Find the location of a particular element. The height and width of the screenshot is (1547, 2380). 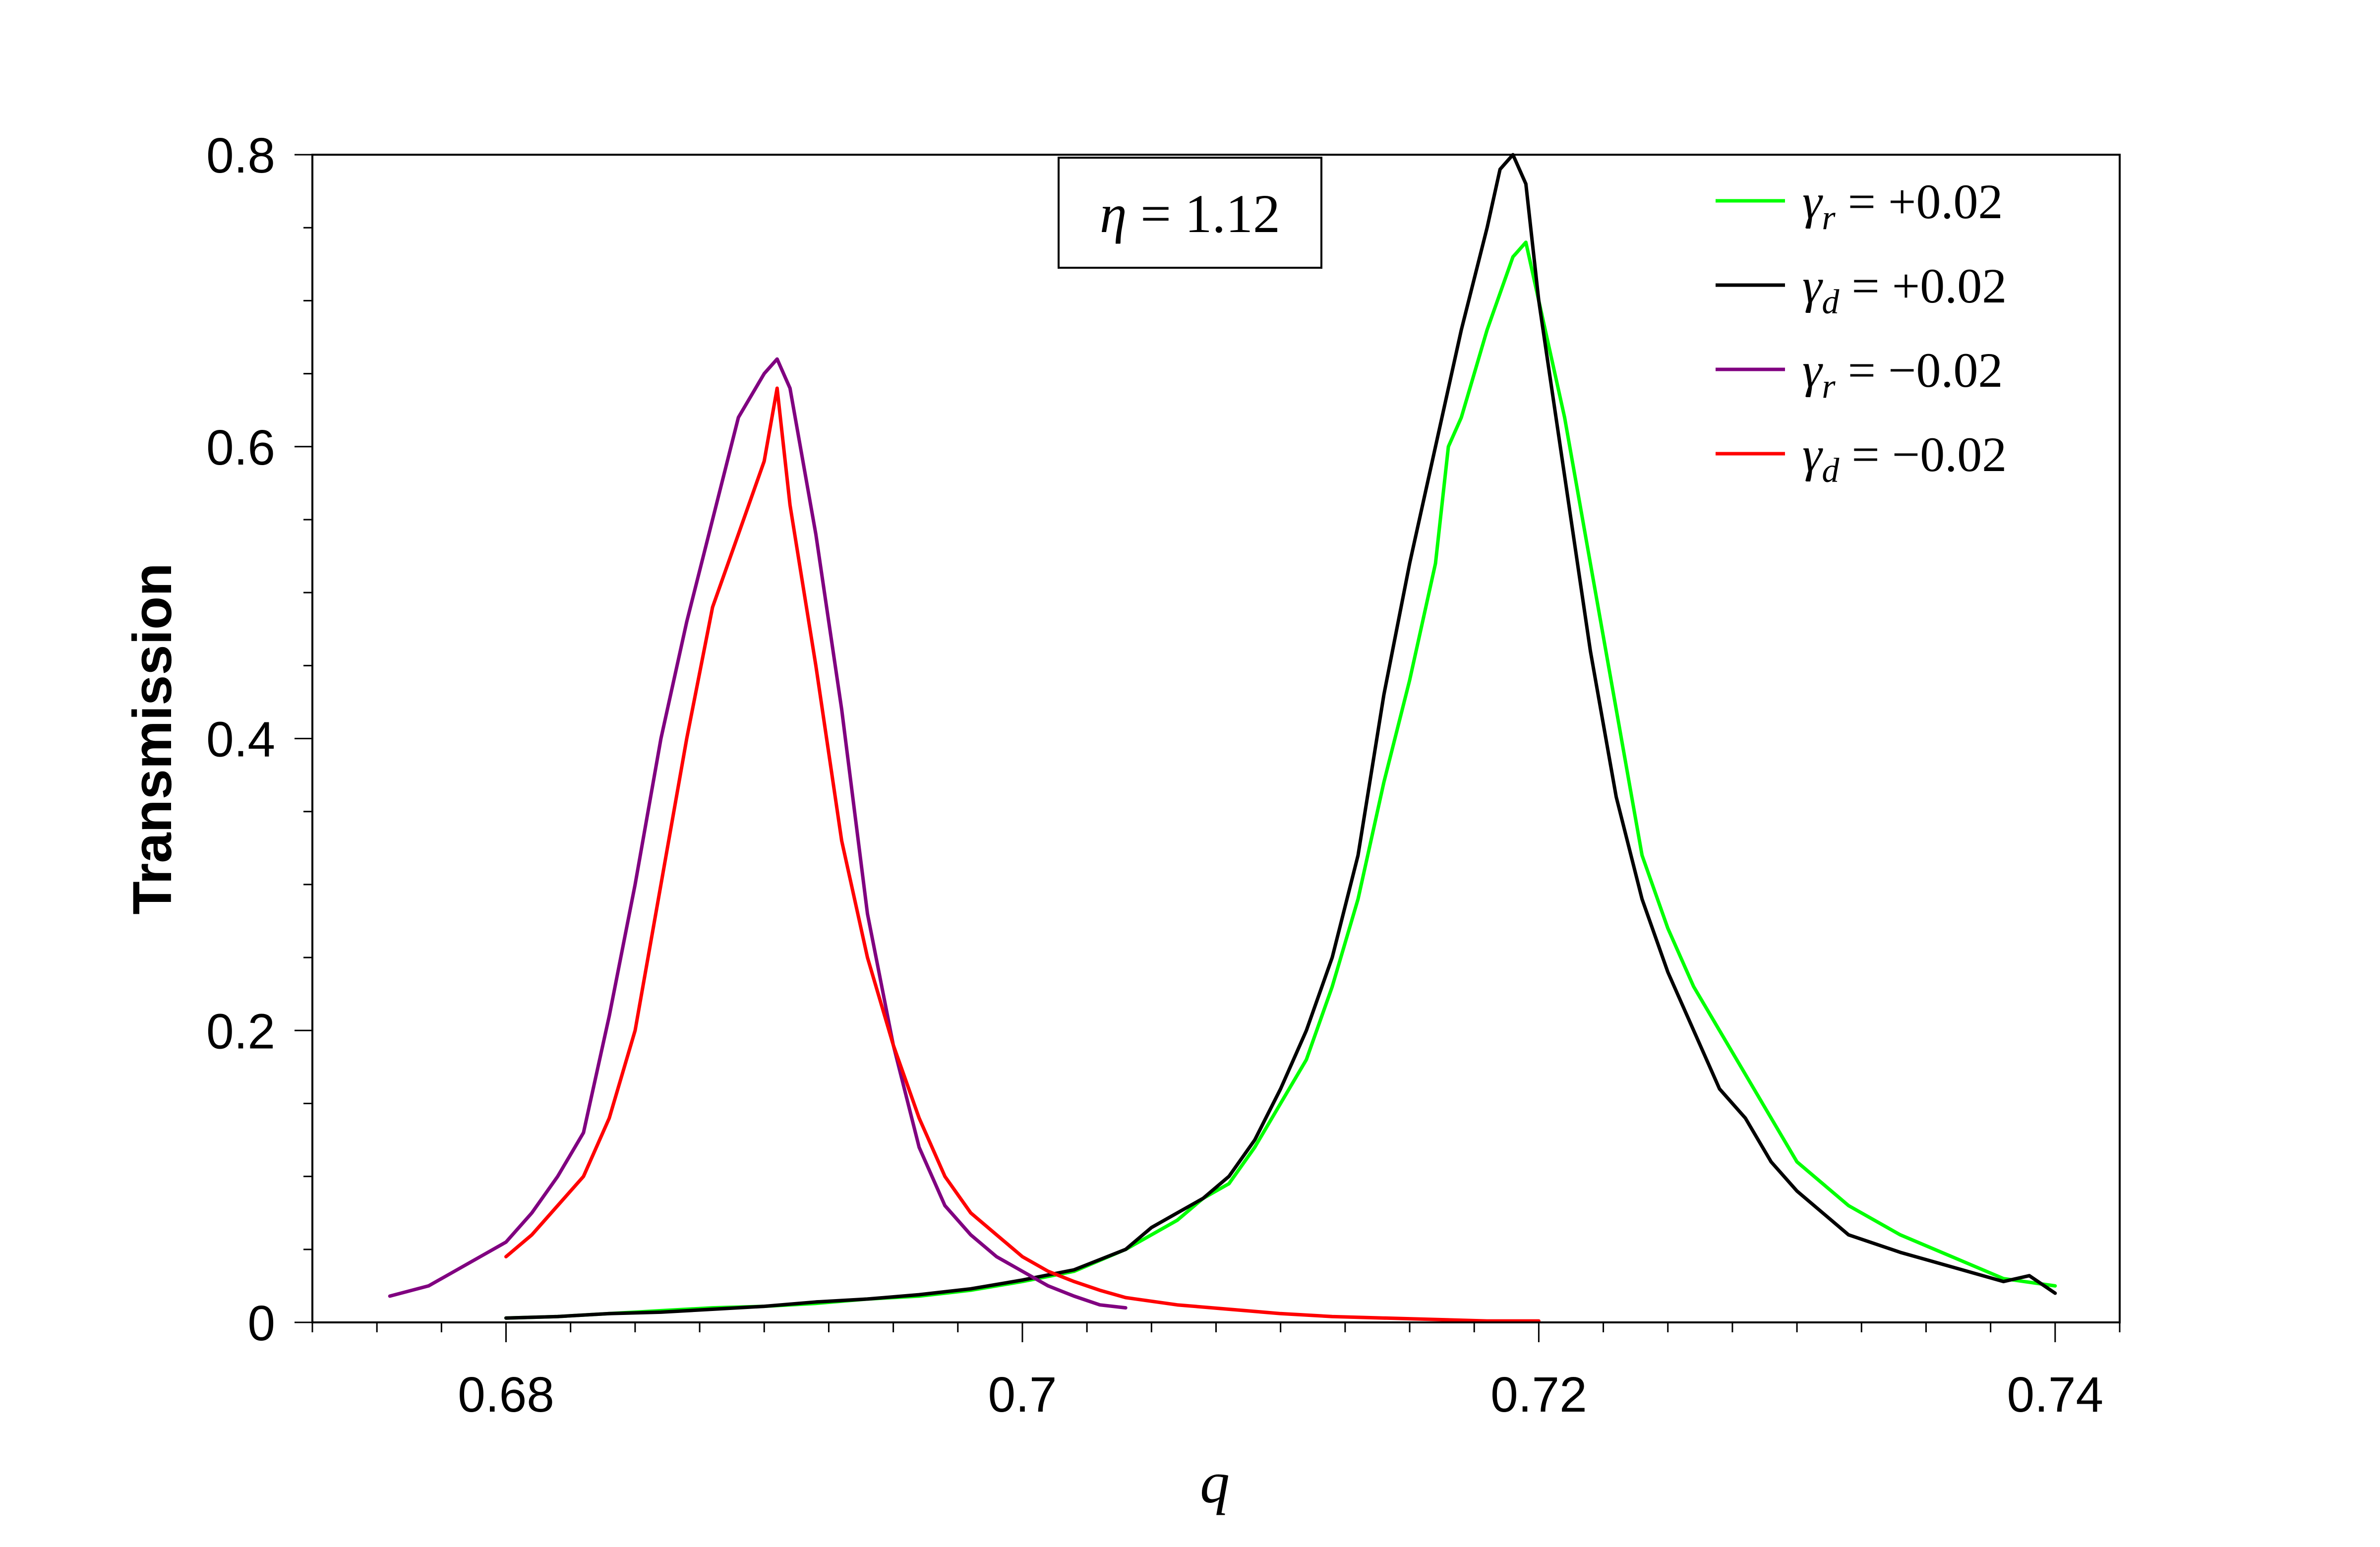

y-axis: 0 0.2 0.4 0.6 0.8 is located at coordinates (259, 739).